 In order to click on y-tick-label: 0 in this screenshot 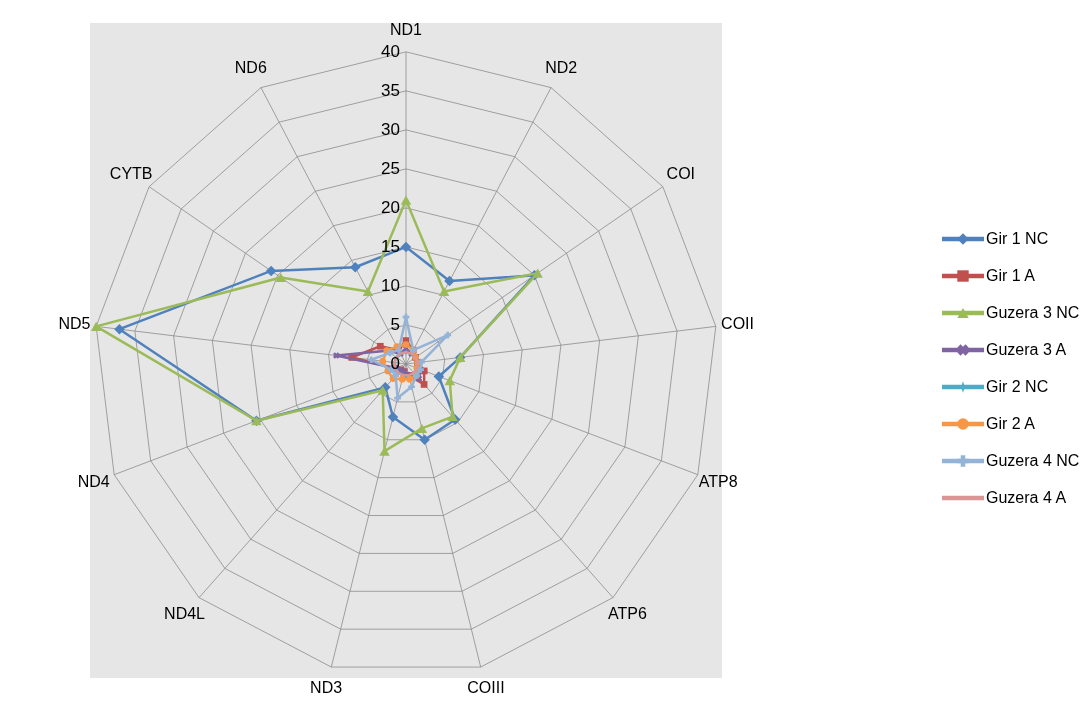, I will do `click(395, 363)`.